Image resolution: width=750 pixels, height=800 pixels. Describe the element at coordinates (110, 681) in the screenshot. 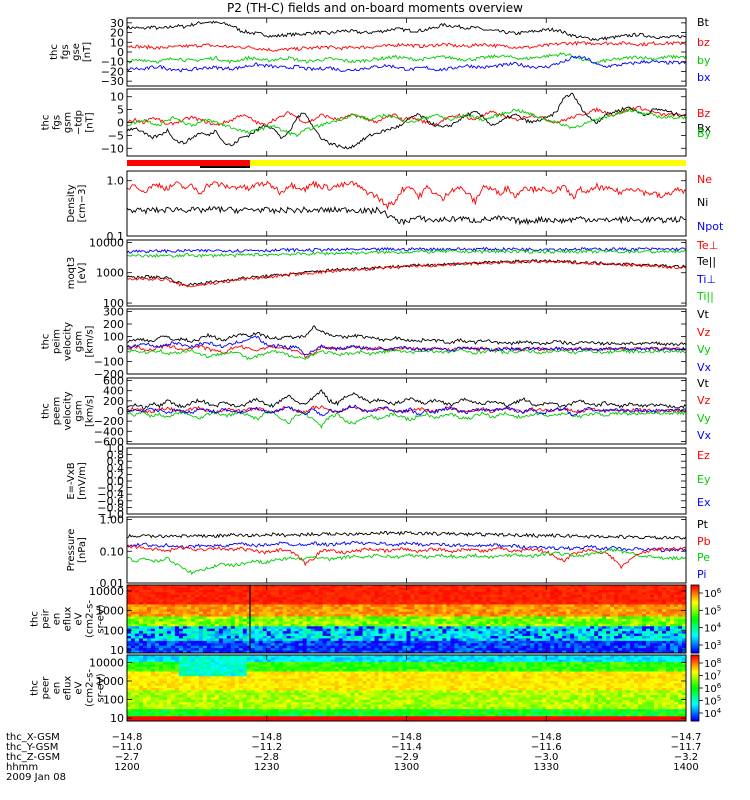

I see `y-tick-label: 1000` at that location.